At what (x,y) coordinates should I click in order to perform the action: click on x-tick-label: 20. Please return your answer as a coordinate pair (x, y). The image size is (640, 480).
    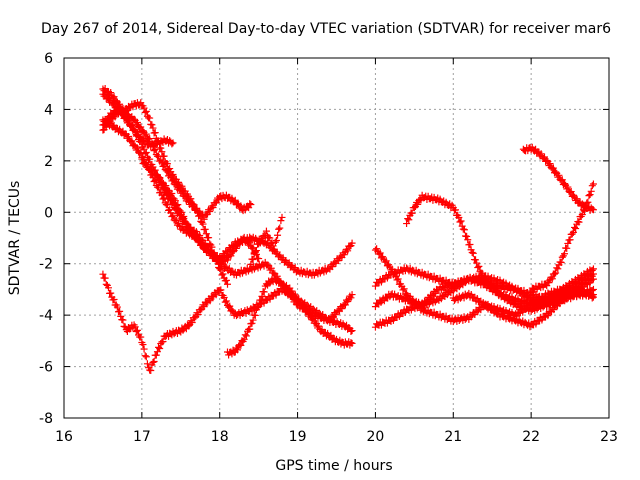
    Looking at the image, I should click on (376, 437).